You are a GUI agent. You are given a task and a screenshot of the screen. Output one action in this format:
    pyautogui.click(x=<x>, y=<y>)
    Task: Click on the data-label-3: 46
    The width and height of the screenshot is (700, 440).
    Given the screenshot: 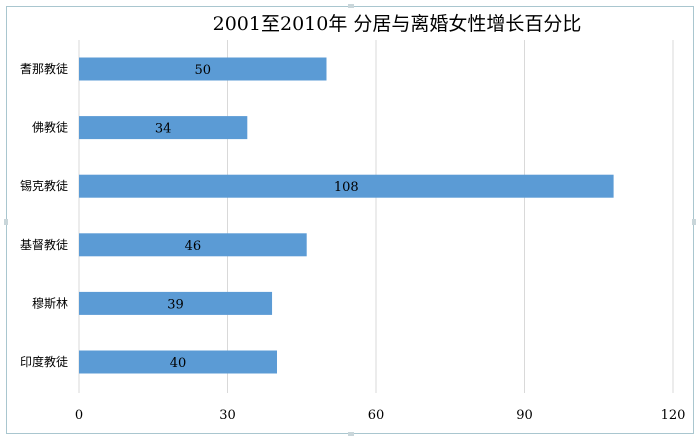 What is the action you would take?
    pyautogui.click(x=193, y=246)
    